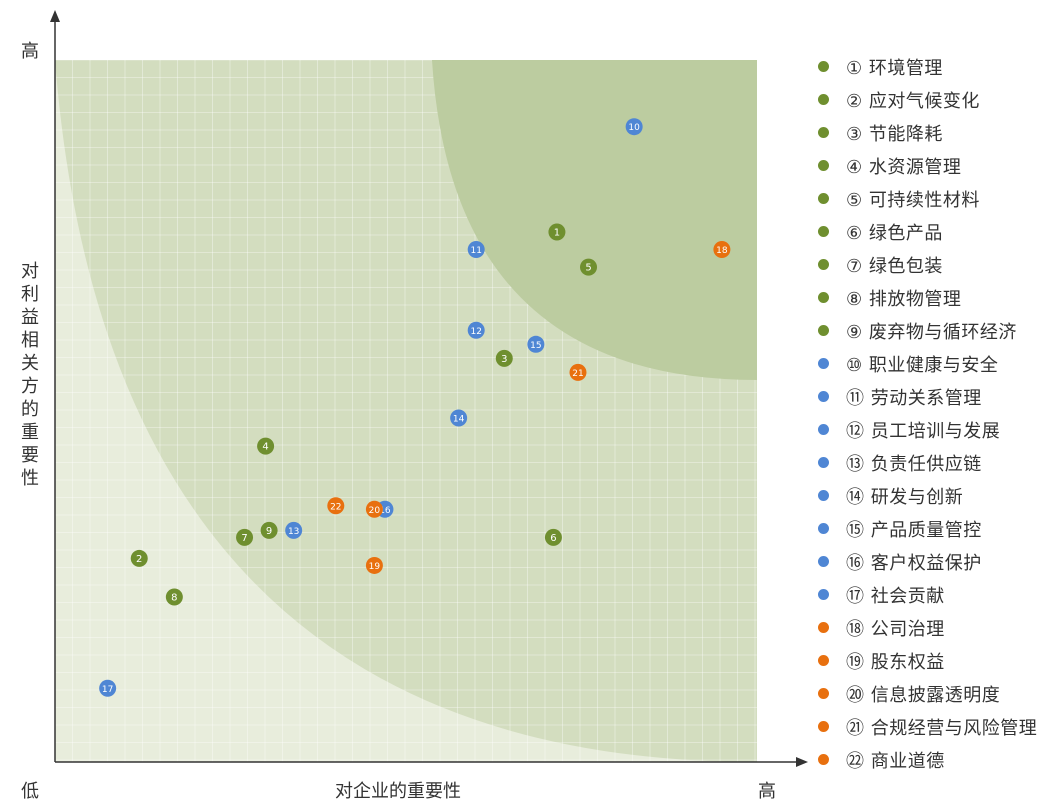  Describe the element at coordinates (939, 759) in the screenshot. I see `legend-item: ㉒ 商业道德` at that location.